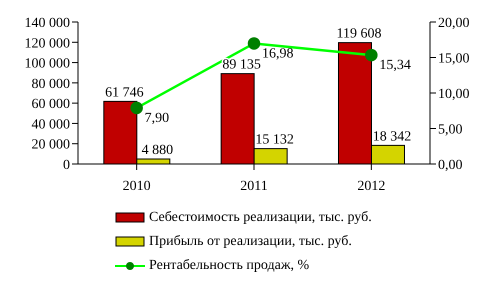 The width and height of the screenshot is (493, 284). Describe the element at coordinates (51, 84) in the screenshot. I see `y-tick-label: 80 000` at that location.